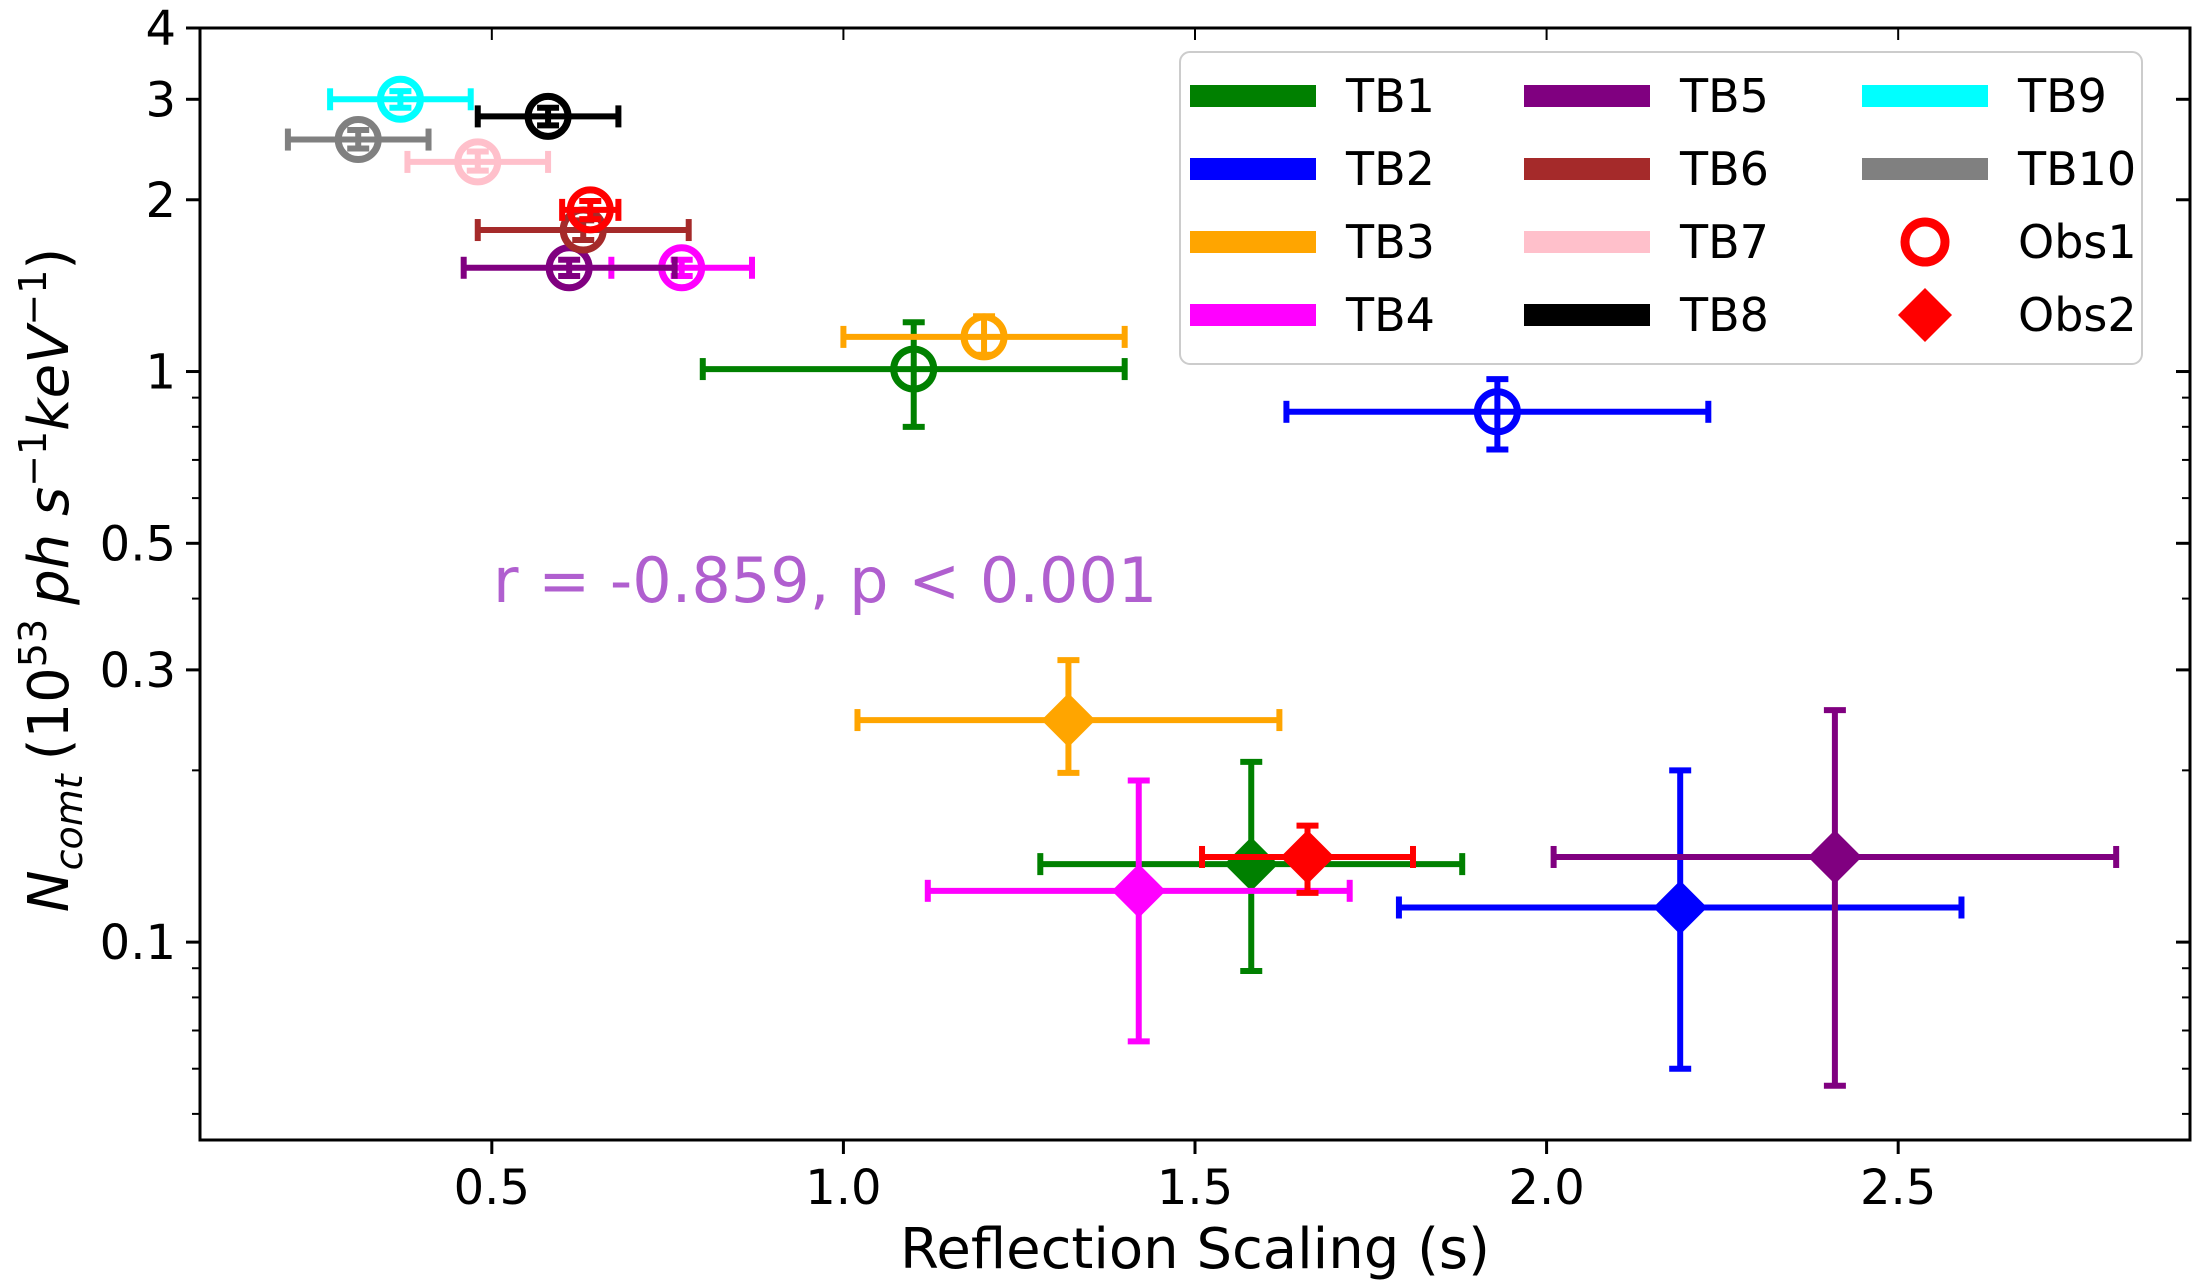 Image resolution: width=2199 pixels, height=1280 pixels. I want to click on legend-item-tb9: TB9, so click(1984, 96).